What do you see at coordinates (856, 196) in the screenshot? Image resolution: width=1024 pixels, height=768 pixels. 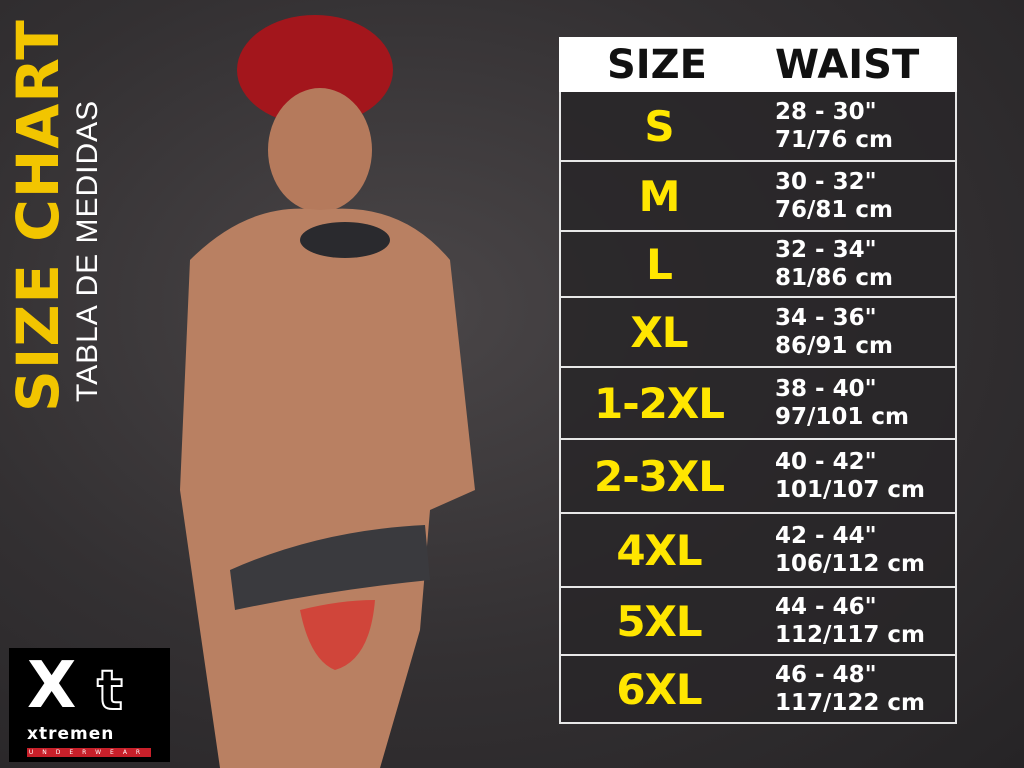 I see `waist-cell: 30 - 32" 76/81 cm` at bounding box center [856, 196].